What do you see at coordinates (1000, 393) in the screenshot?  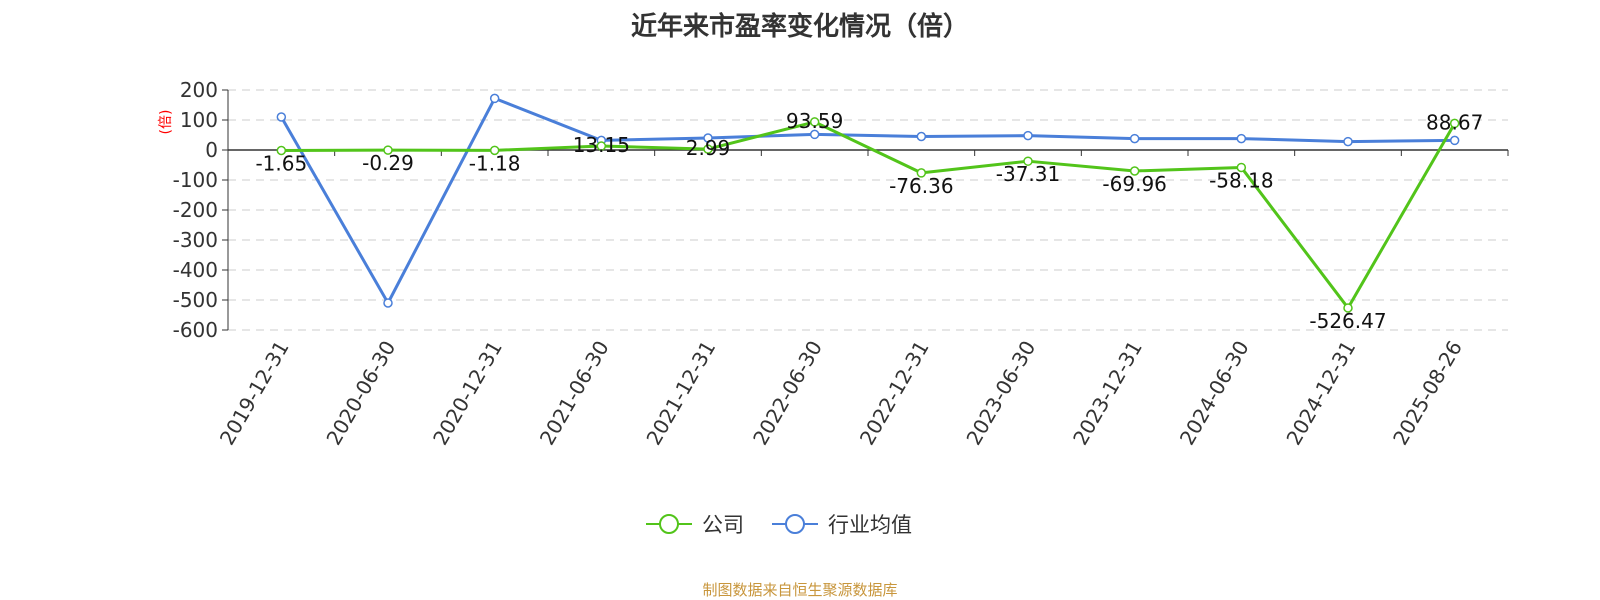 I see `x-tick-label: 2023-06-30` at bounding box center [1000, 393].